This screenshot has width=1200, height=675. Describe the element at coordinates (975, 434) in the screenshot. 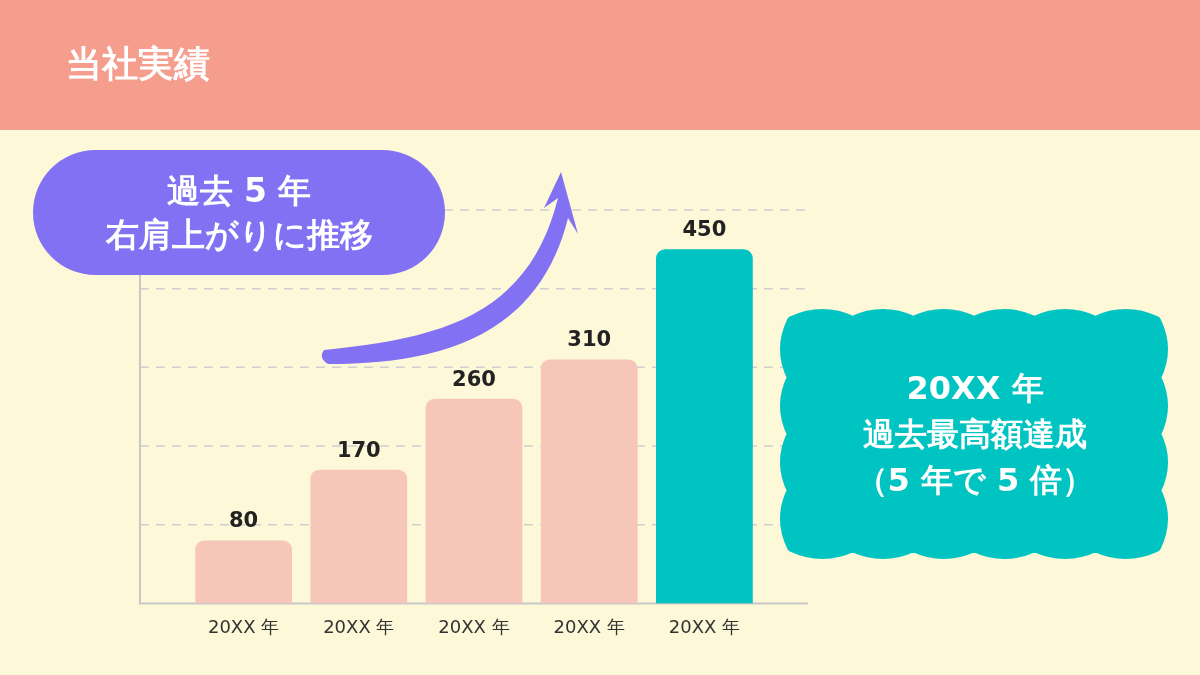

I see `text: 過去最高額達成` at that location.